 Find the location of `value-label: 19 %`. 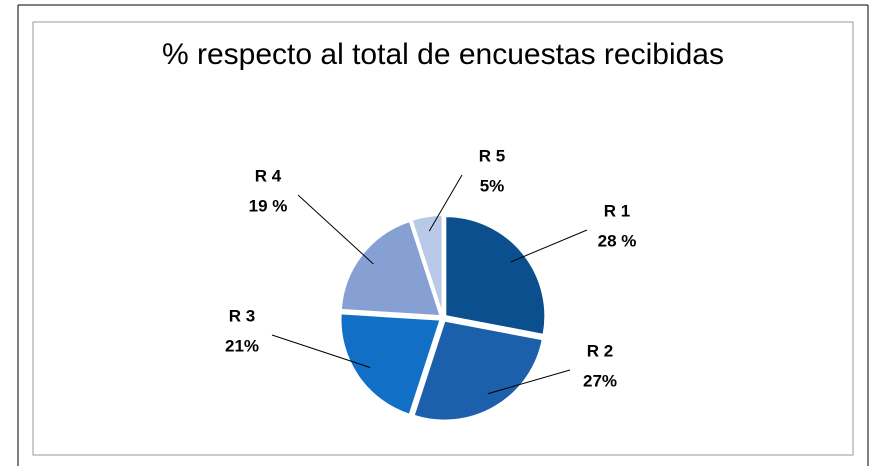

value-label: 19 % is located at coordinates (268, 205).